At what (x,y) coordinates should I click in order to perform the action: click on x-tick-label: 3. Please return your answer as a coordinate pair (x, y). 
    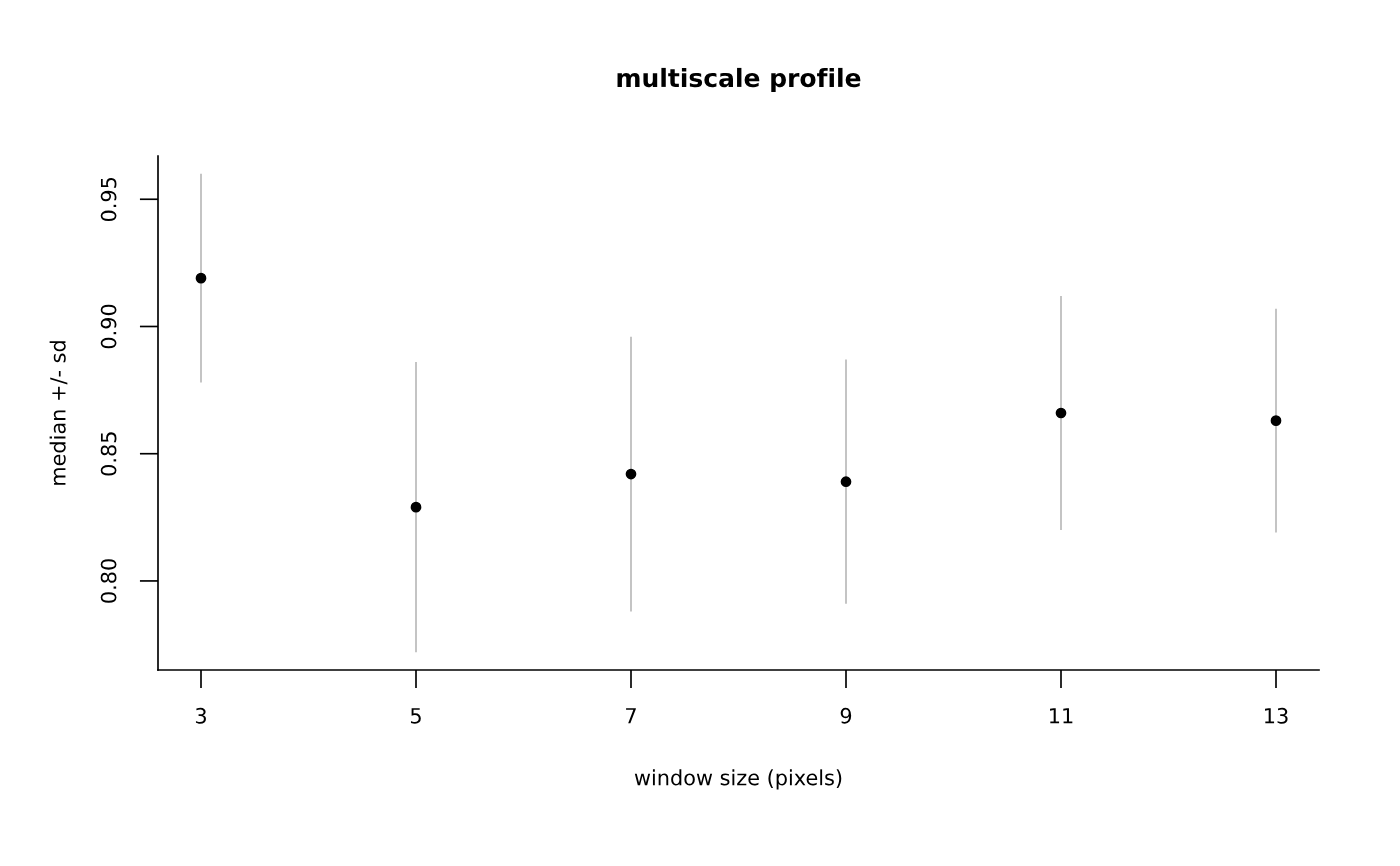
    Looking at the image, I should click on (200, 715).